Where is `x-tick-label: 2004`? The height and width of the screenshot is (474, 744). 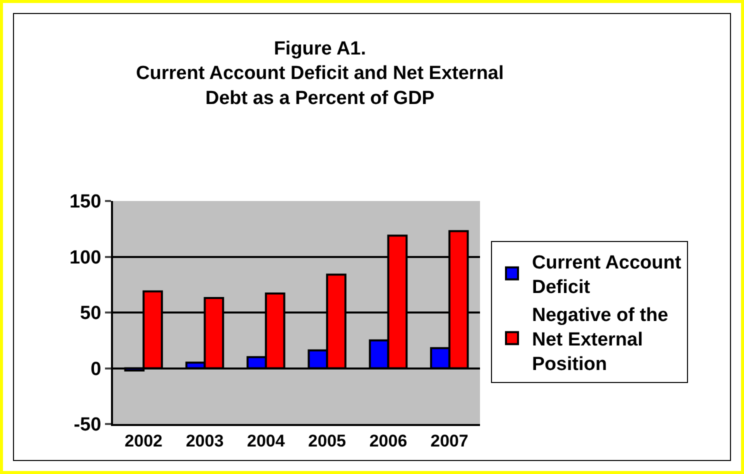
x-tick-label: 2004 is located at coordinates (266, 440).